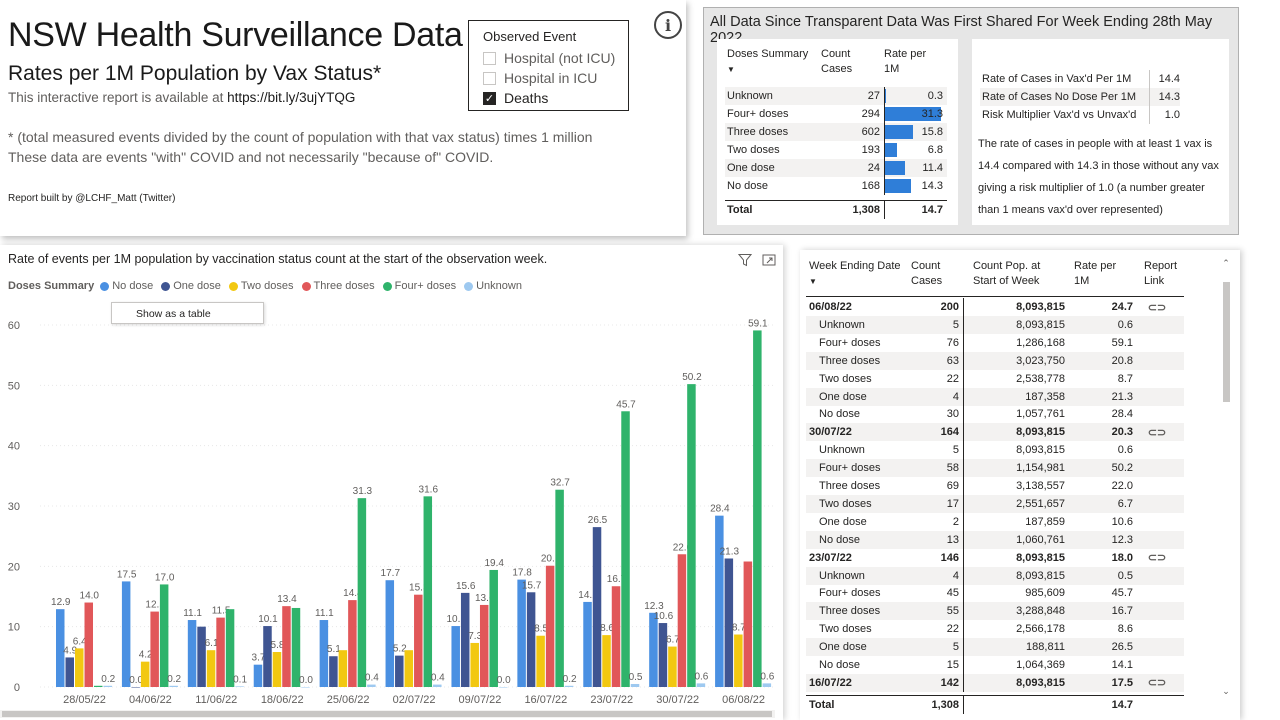 The image size is (1280, 720). I want to click on legend-item: Four+ doses, so click(419, 286).